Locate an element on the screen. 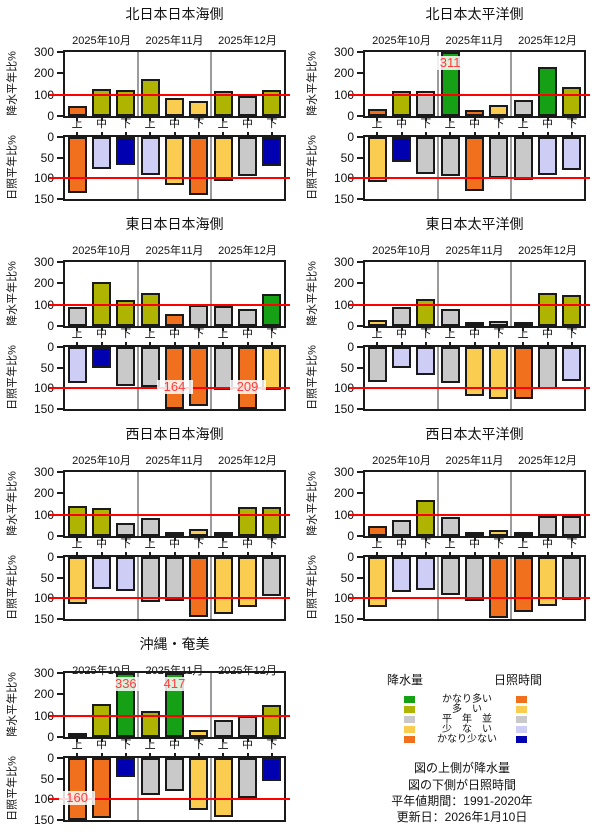 The height and width of the screenshot is (840, 600). panel-title: 東日本日本海側 is located at coordinates (174, 224).